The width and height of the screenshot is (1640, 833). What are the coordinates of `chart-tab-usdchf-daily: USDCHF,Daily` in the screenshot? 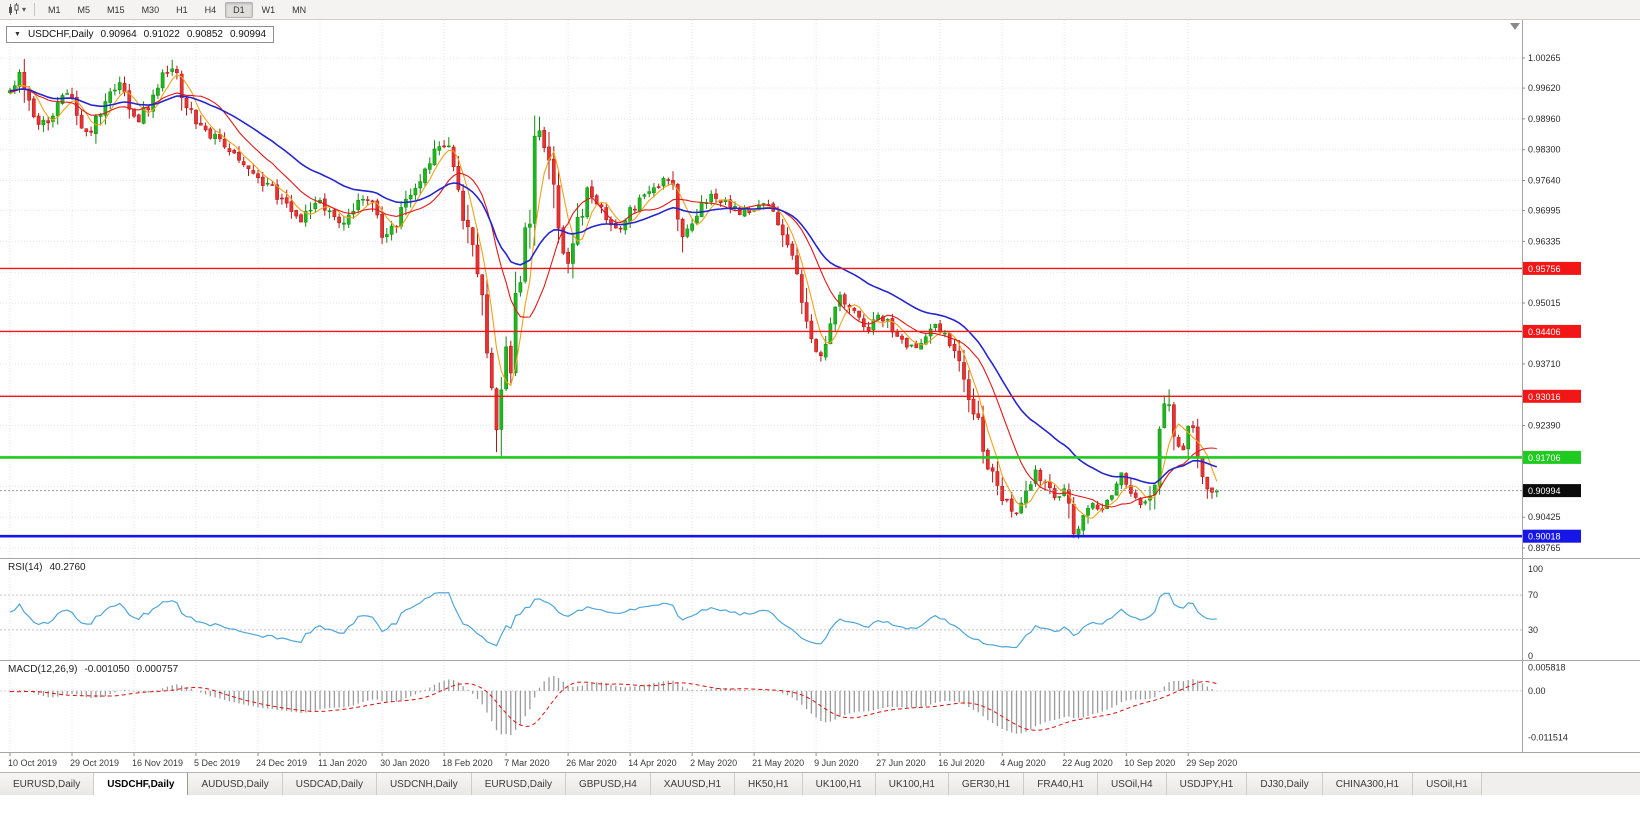 It's located at (141, 784).